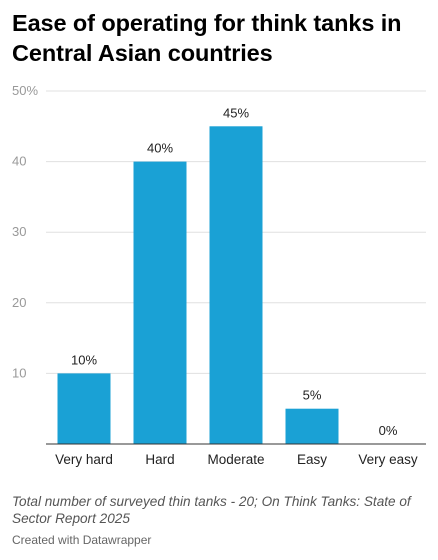 The height and width of the screenshot is (560, 438). I want to click on x-tick-label: Very hard, so click(84, 459).